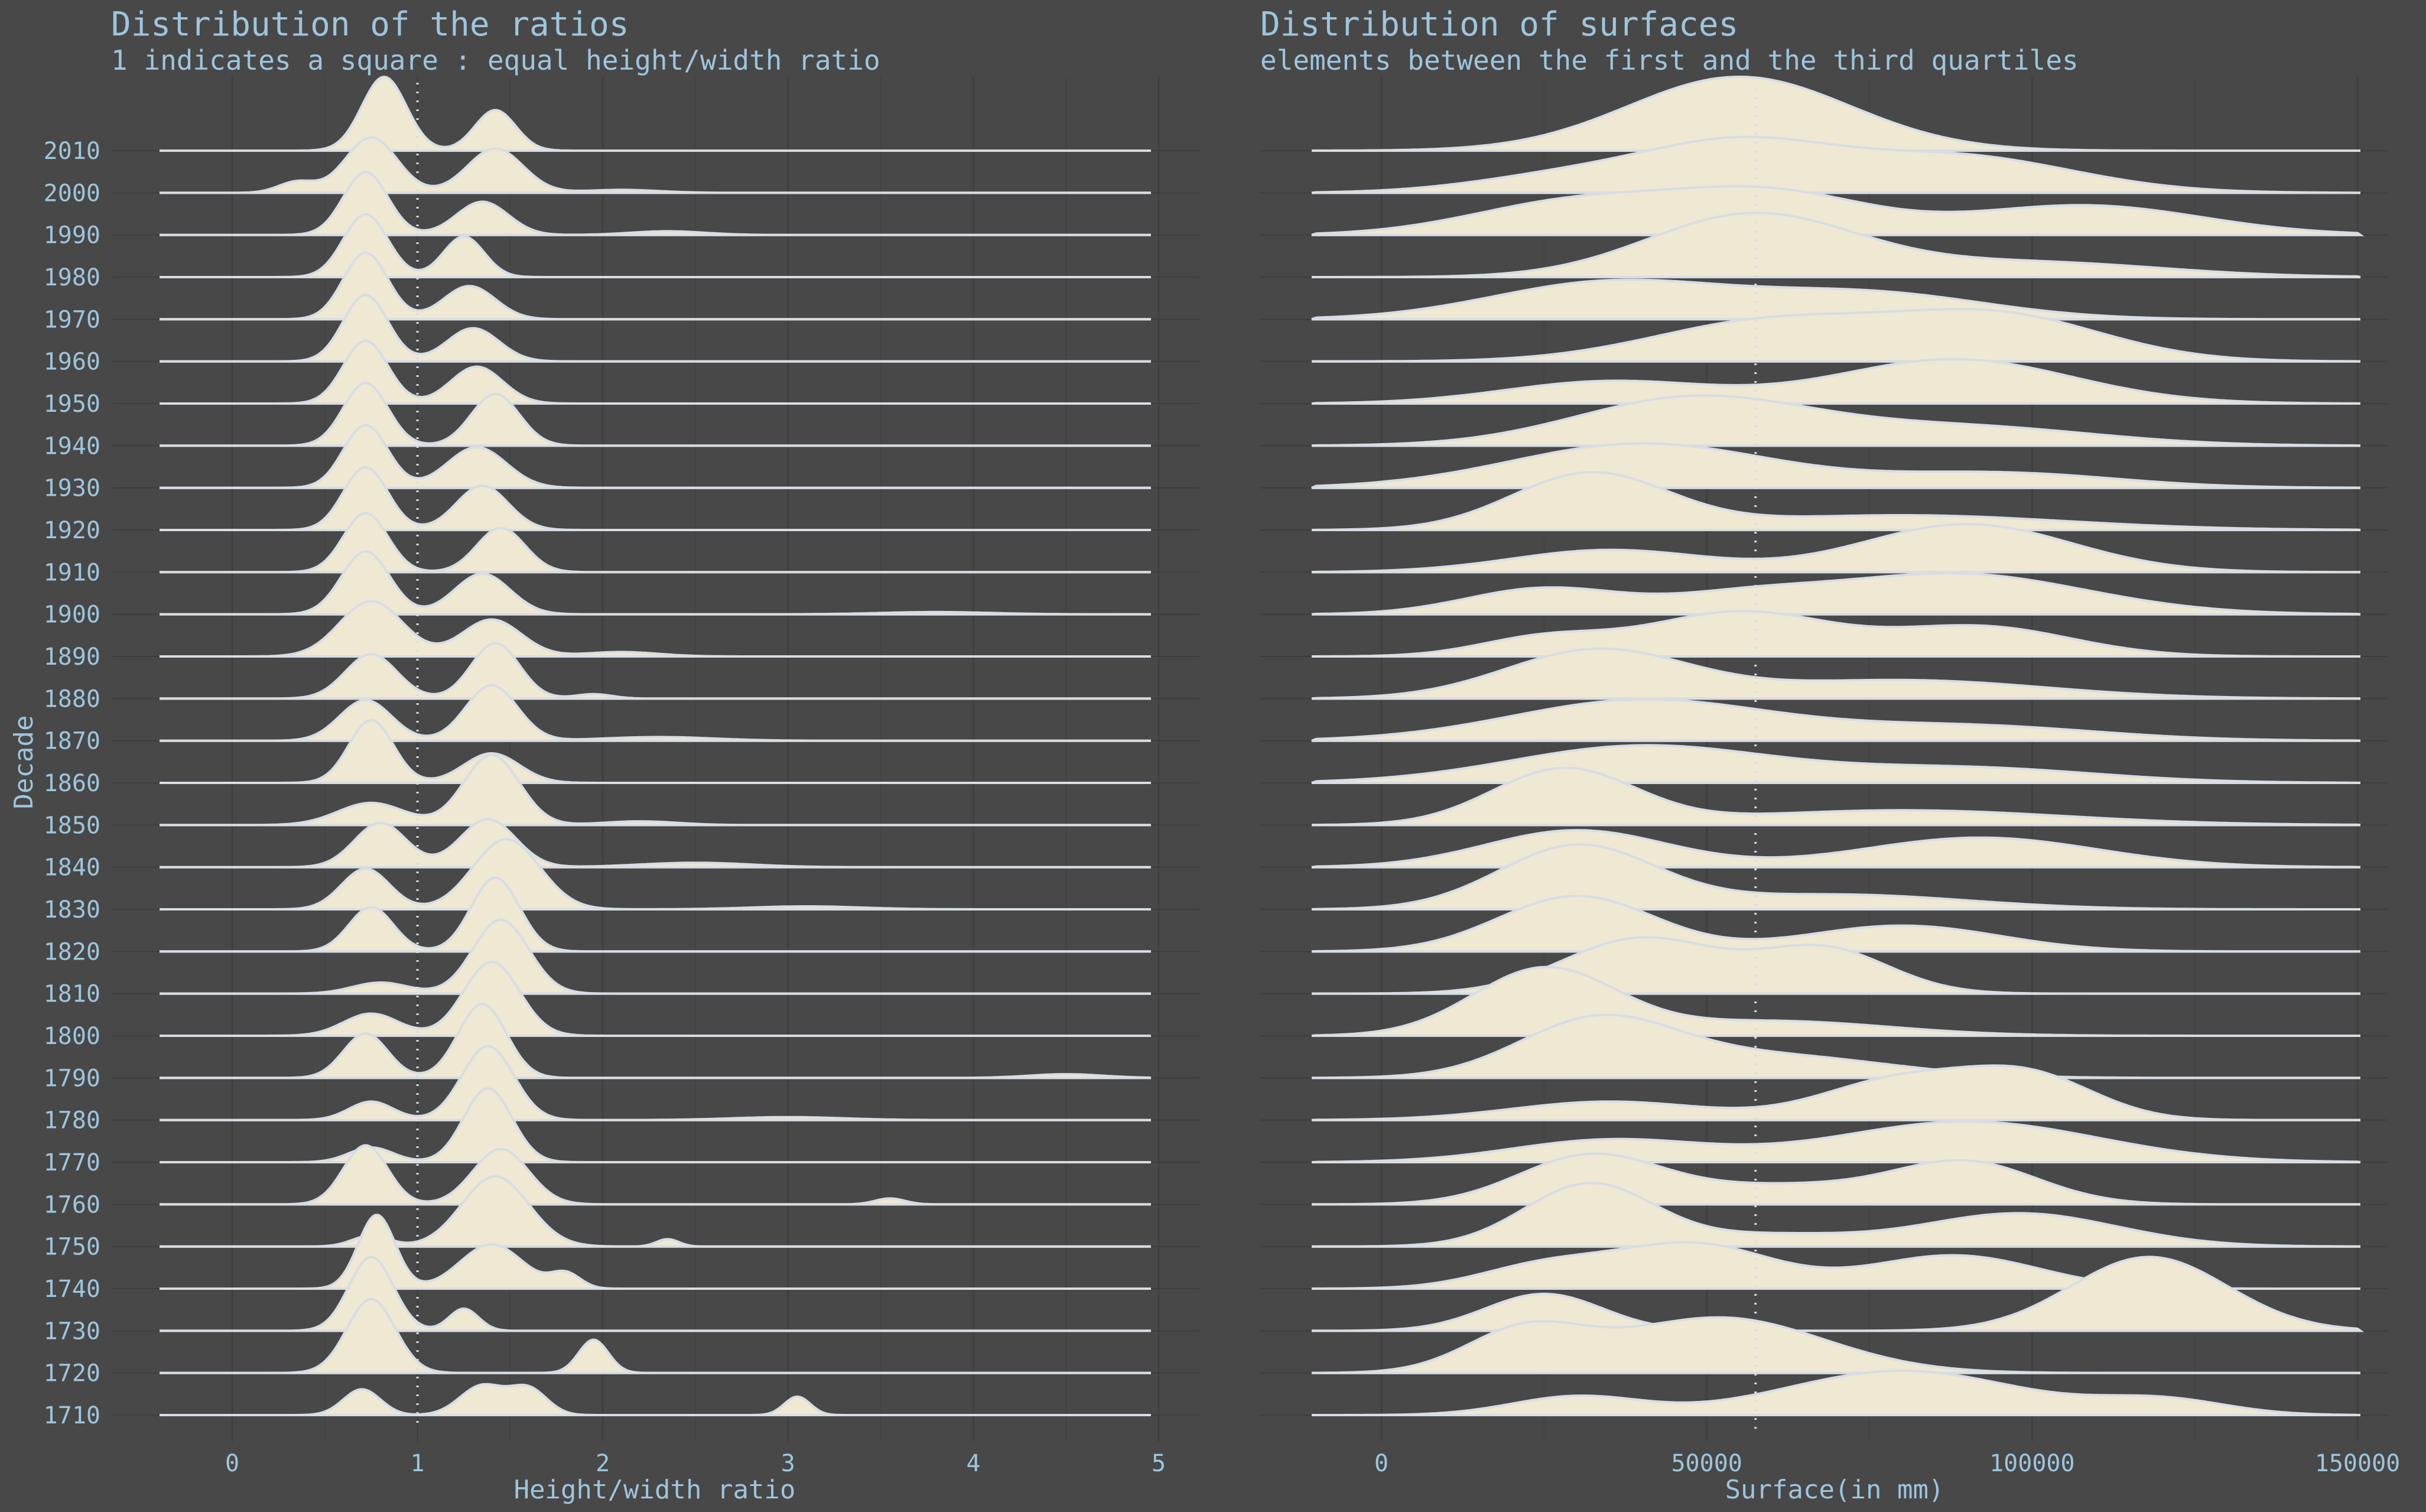  I want to click on surface-ridge-1920, so click(1836, 501).